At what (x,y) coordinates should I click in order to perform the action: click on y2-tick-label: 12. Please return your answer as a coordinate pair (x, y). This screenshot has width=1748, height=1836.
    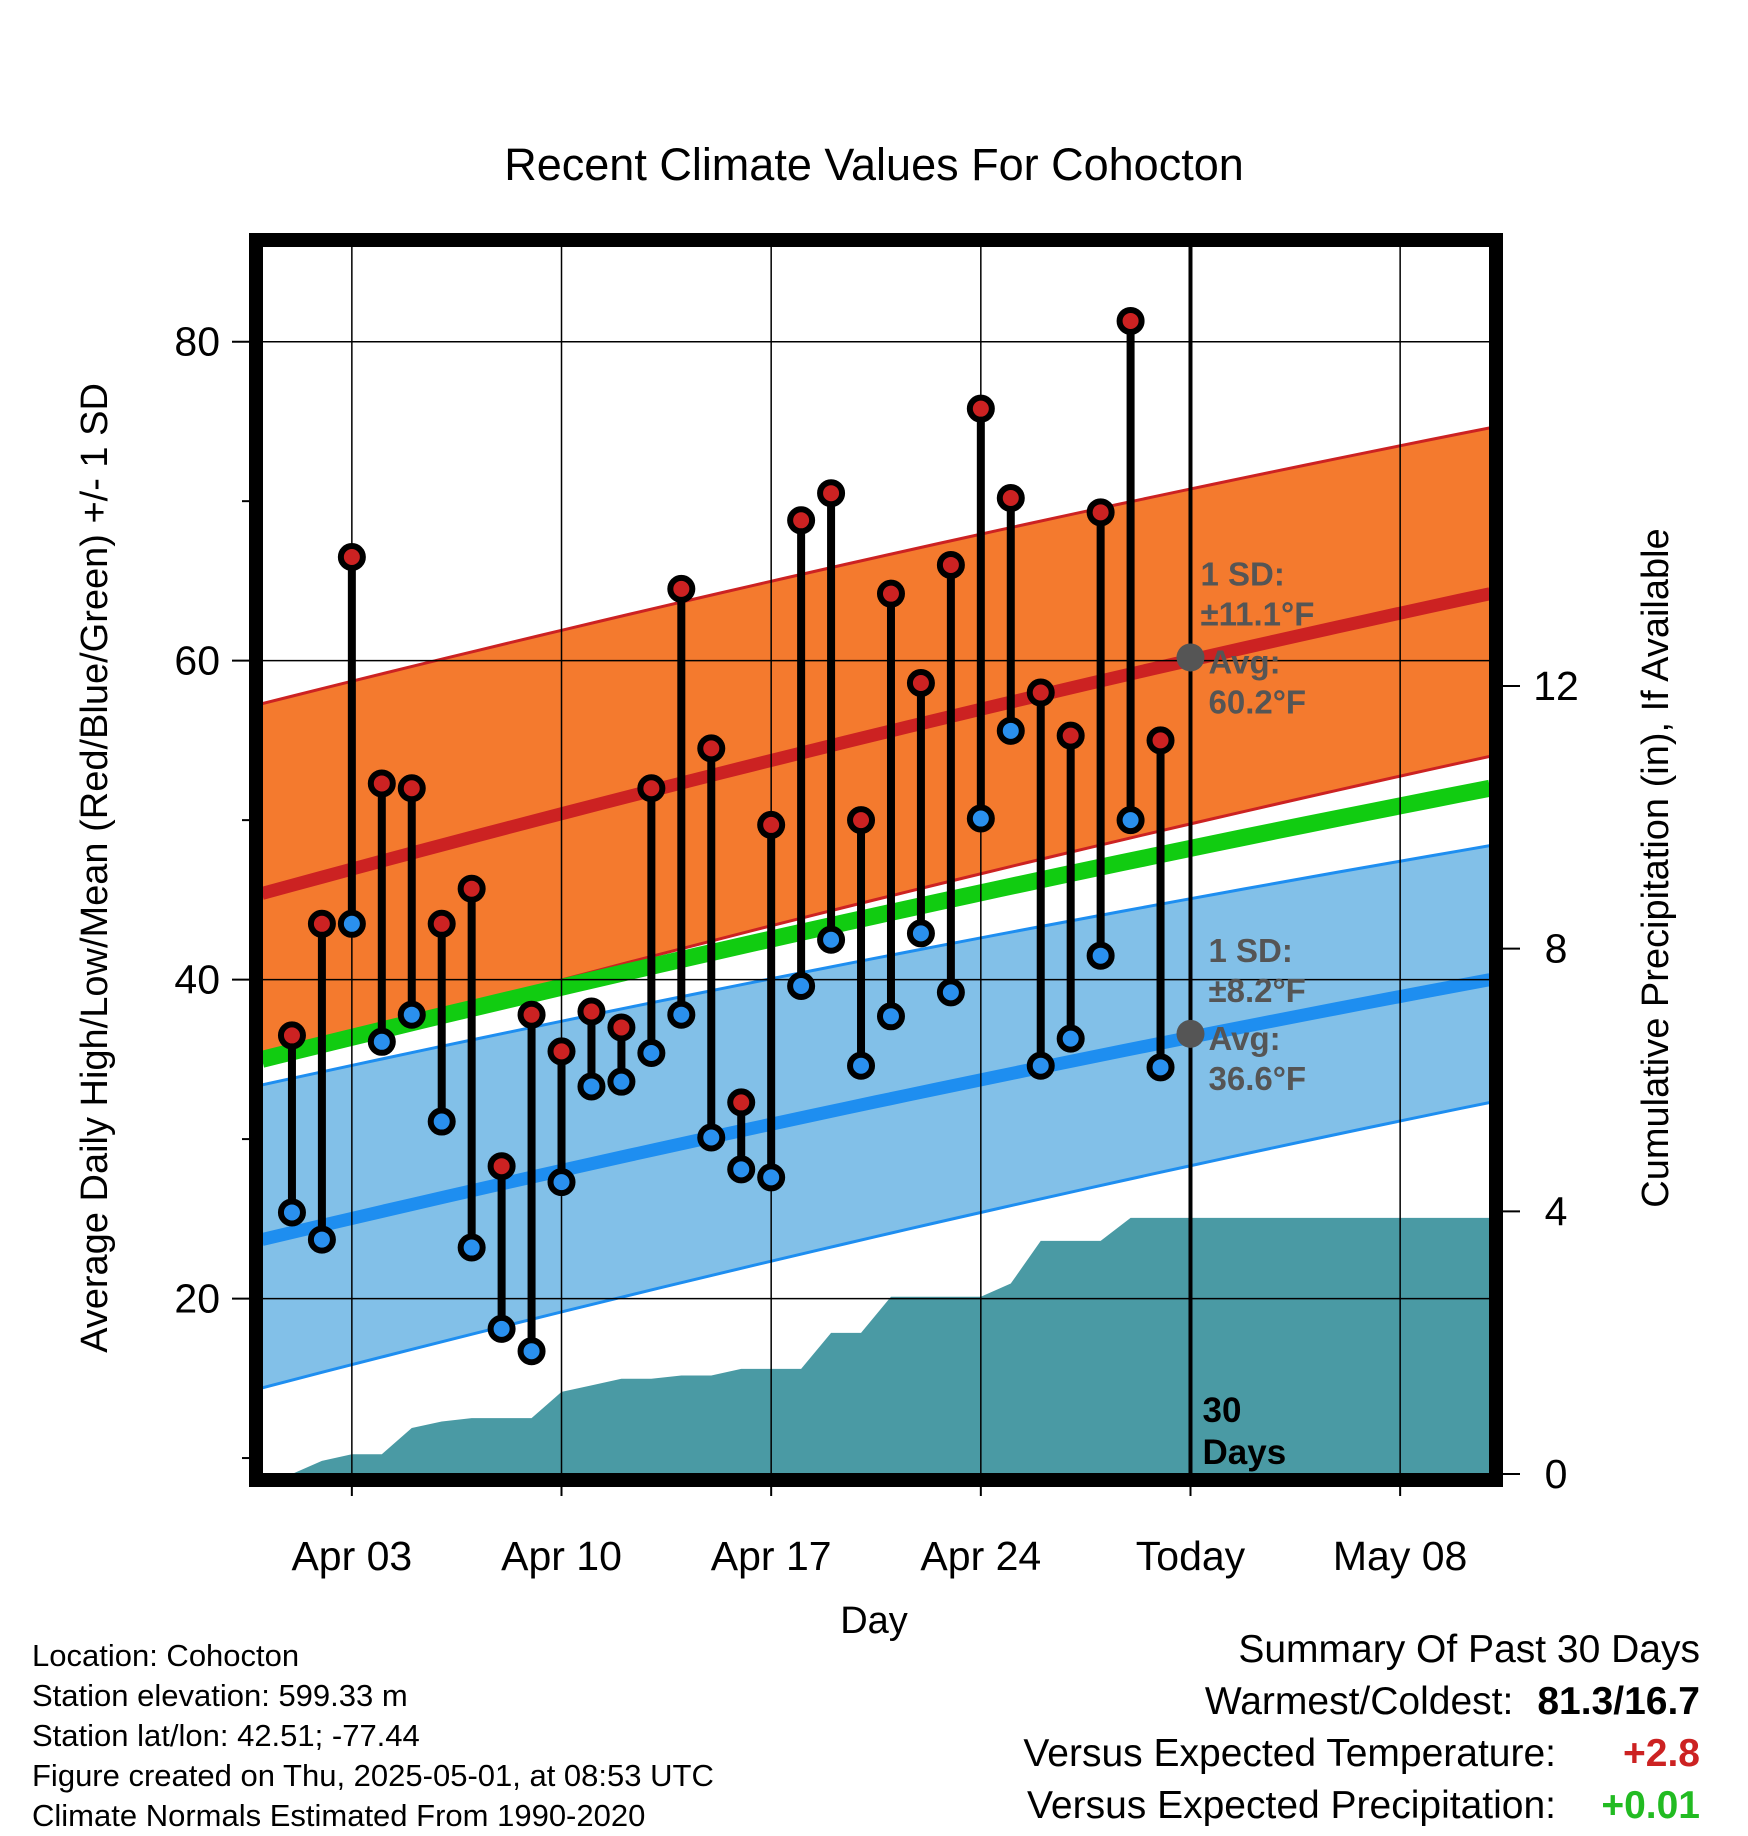
    Looking at the image, I should click on (1556, 686).